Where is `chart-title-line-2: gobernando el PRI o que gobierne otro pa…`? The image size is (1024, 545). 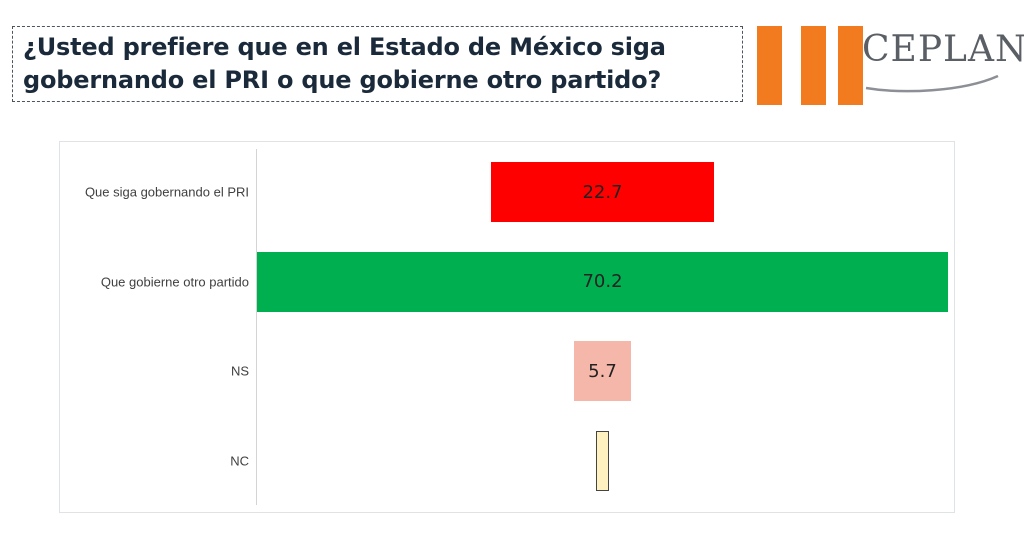
chart-title-line-2: gobernando el PRI o que gobierne otro pa… is located at coordinates (342, 80).